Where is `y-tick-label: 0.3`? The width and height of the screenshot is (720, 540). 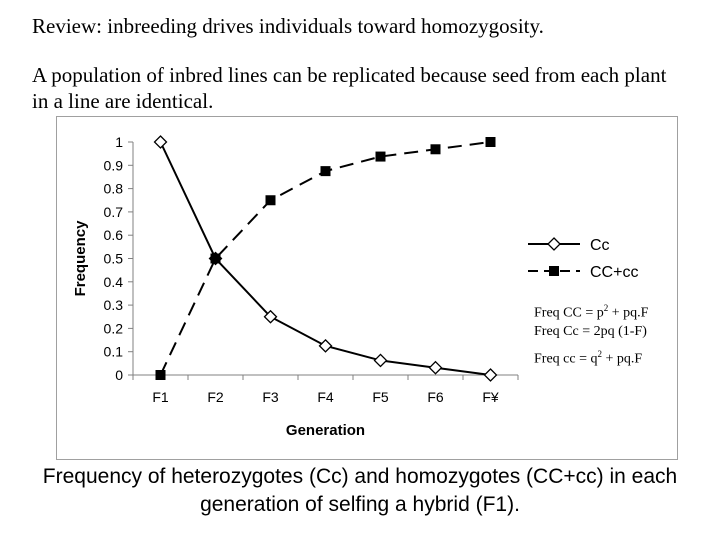 y-tick-label: 0.3 is located at coordinates (114, 305).